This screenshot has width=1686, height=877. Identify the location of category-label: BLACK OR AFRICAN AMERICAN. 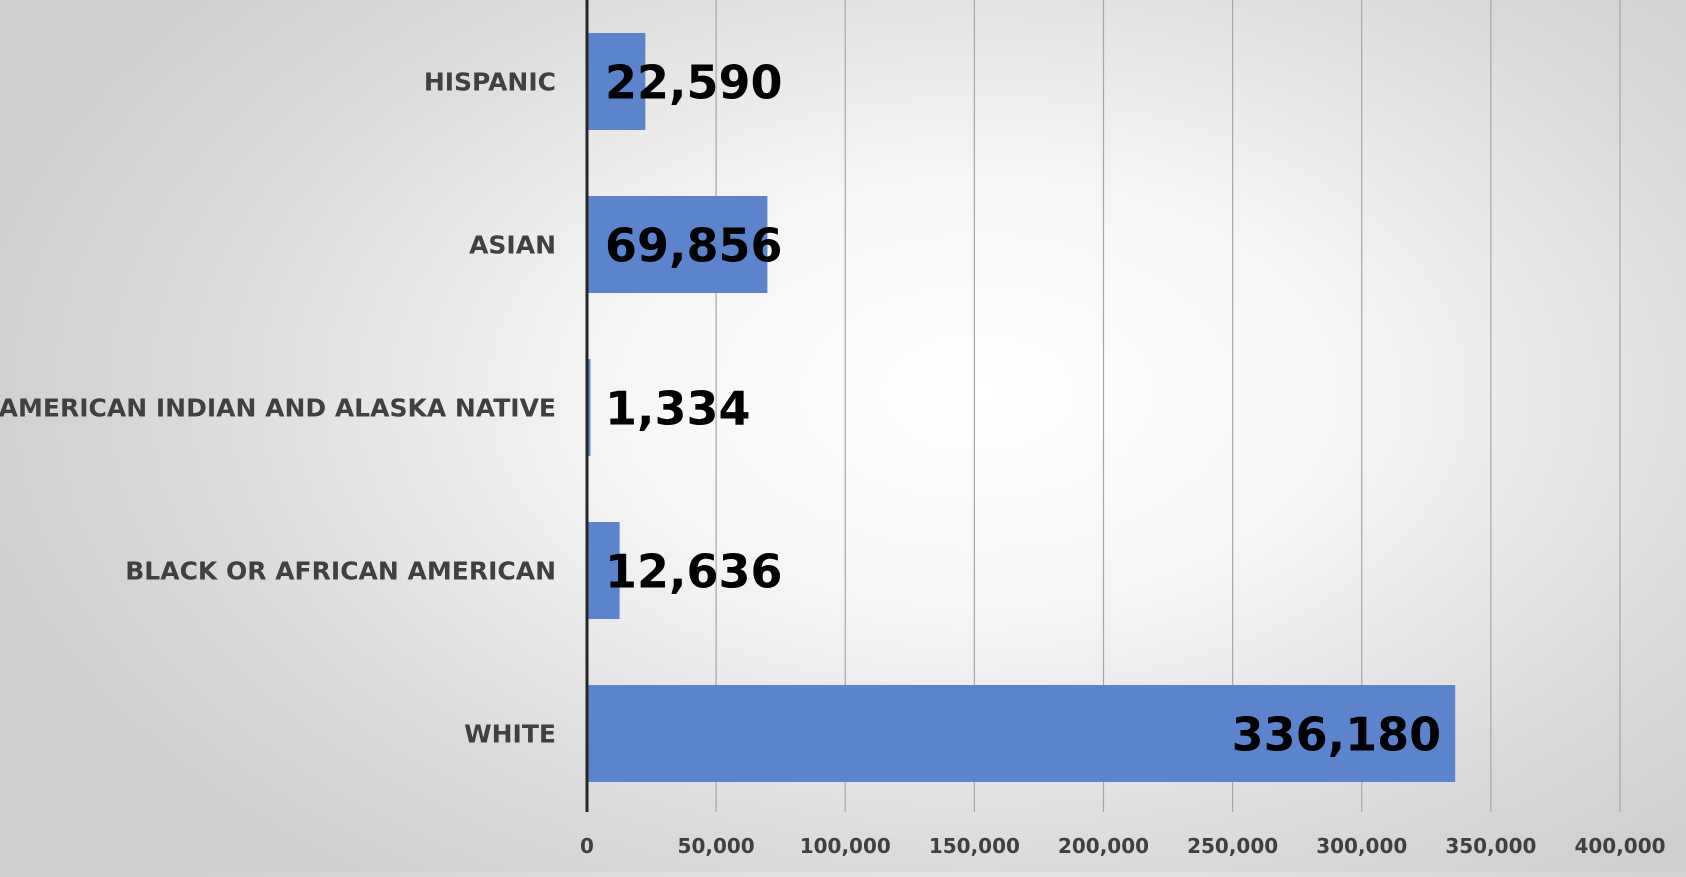
(340, 571).